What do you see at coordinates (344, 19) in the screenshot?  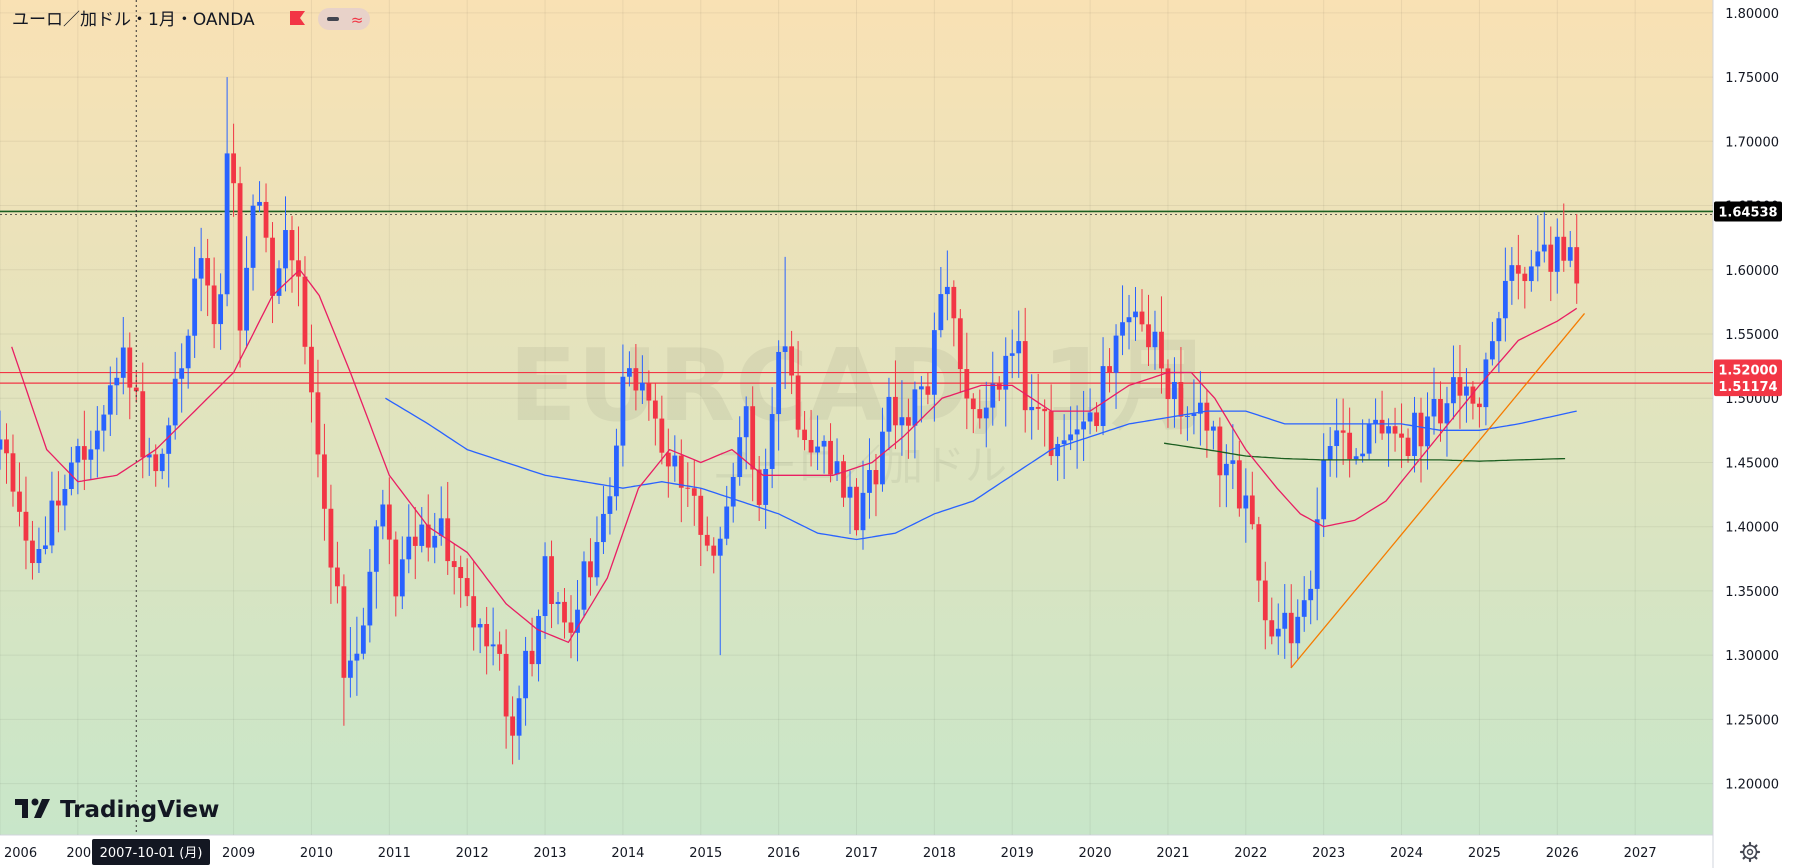 I see `indicator-toggle-pill: ≈` at bounding box center [344, 19].